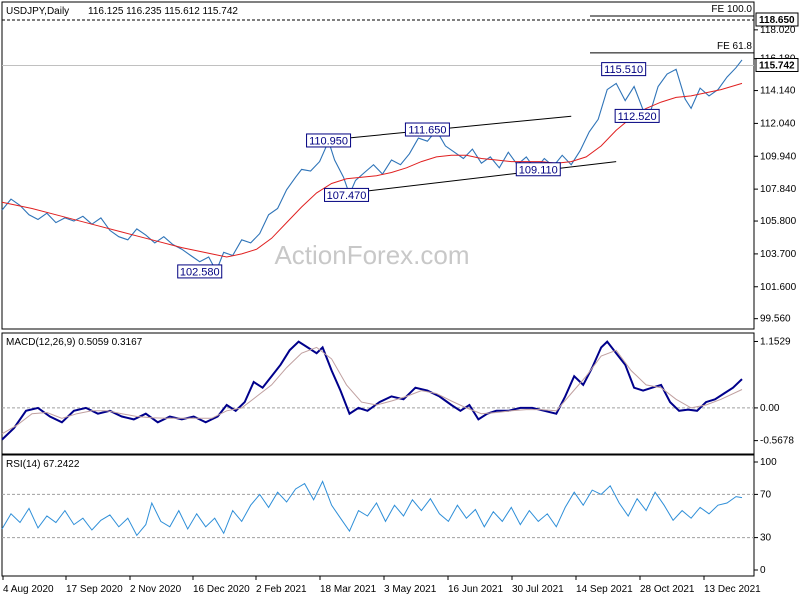  I want to click on last-price-box, so click(777, 64).